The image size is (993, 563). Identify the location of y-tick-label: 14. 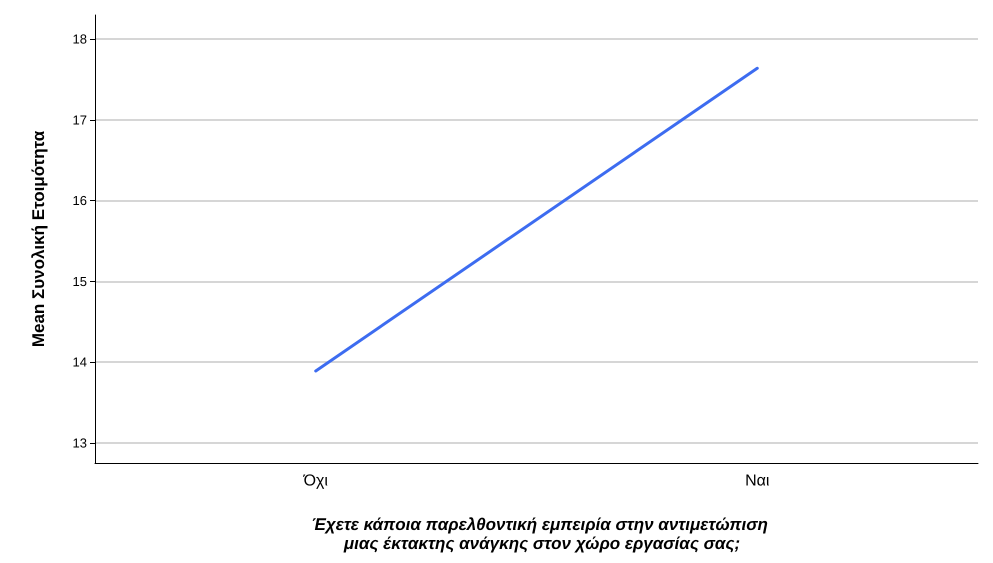
(79, 362).